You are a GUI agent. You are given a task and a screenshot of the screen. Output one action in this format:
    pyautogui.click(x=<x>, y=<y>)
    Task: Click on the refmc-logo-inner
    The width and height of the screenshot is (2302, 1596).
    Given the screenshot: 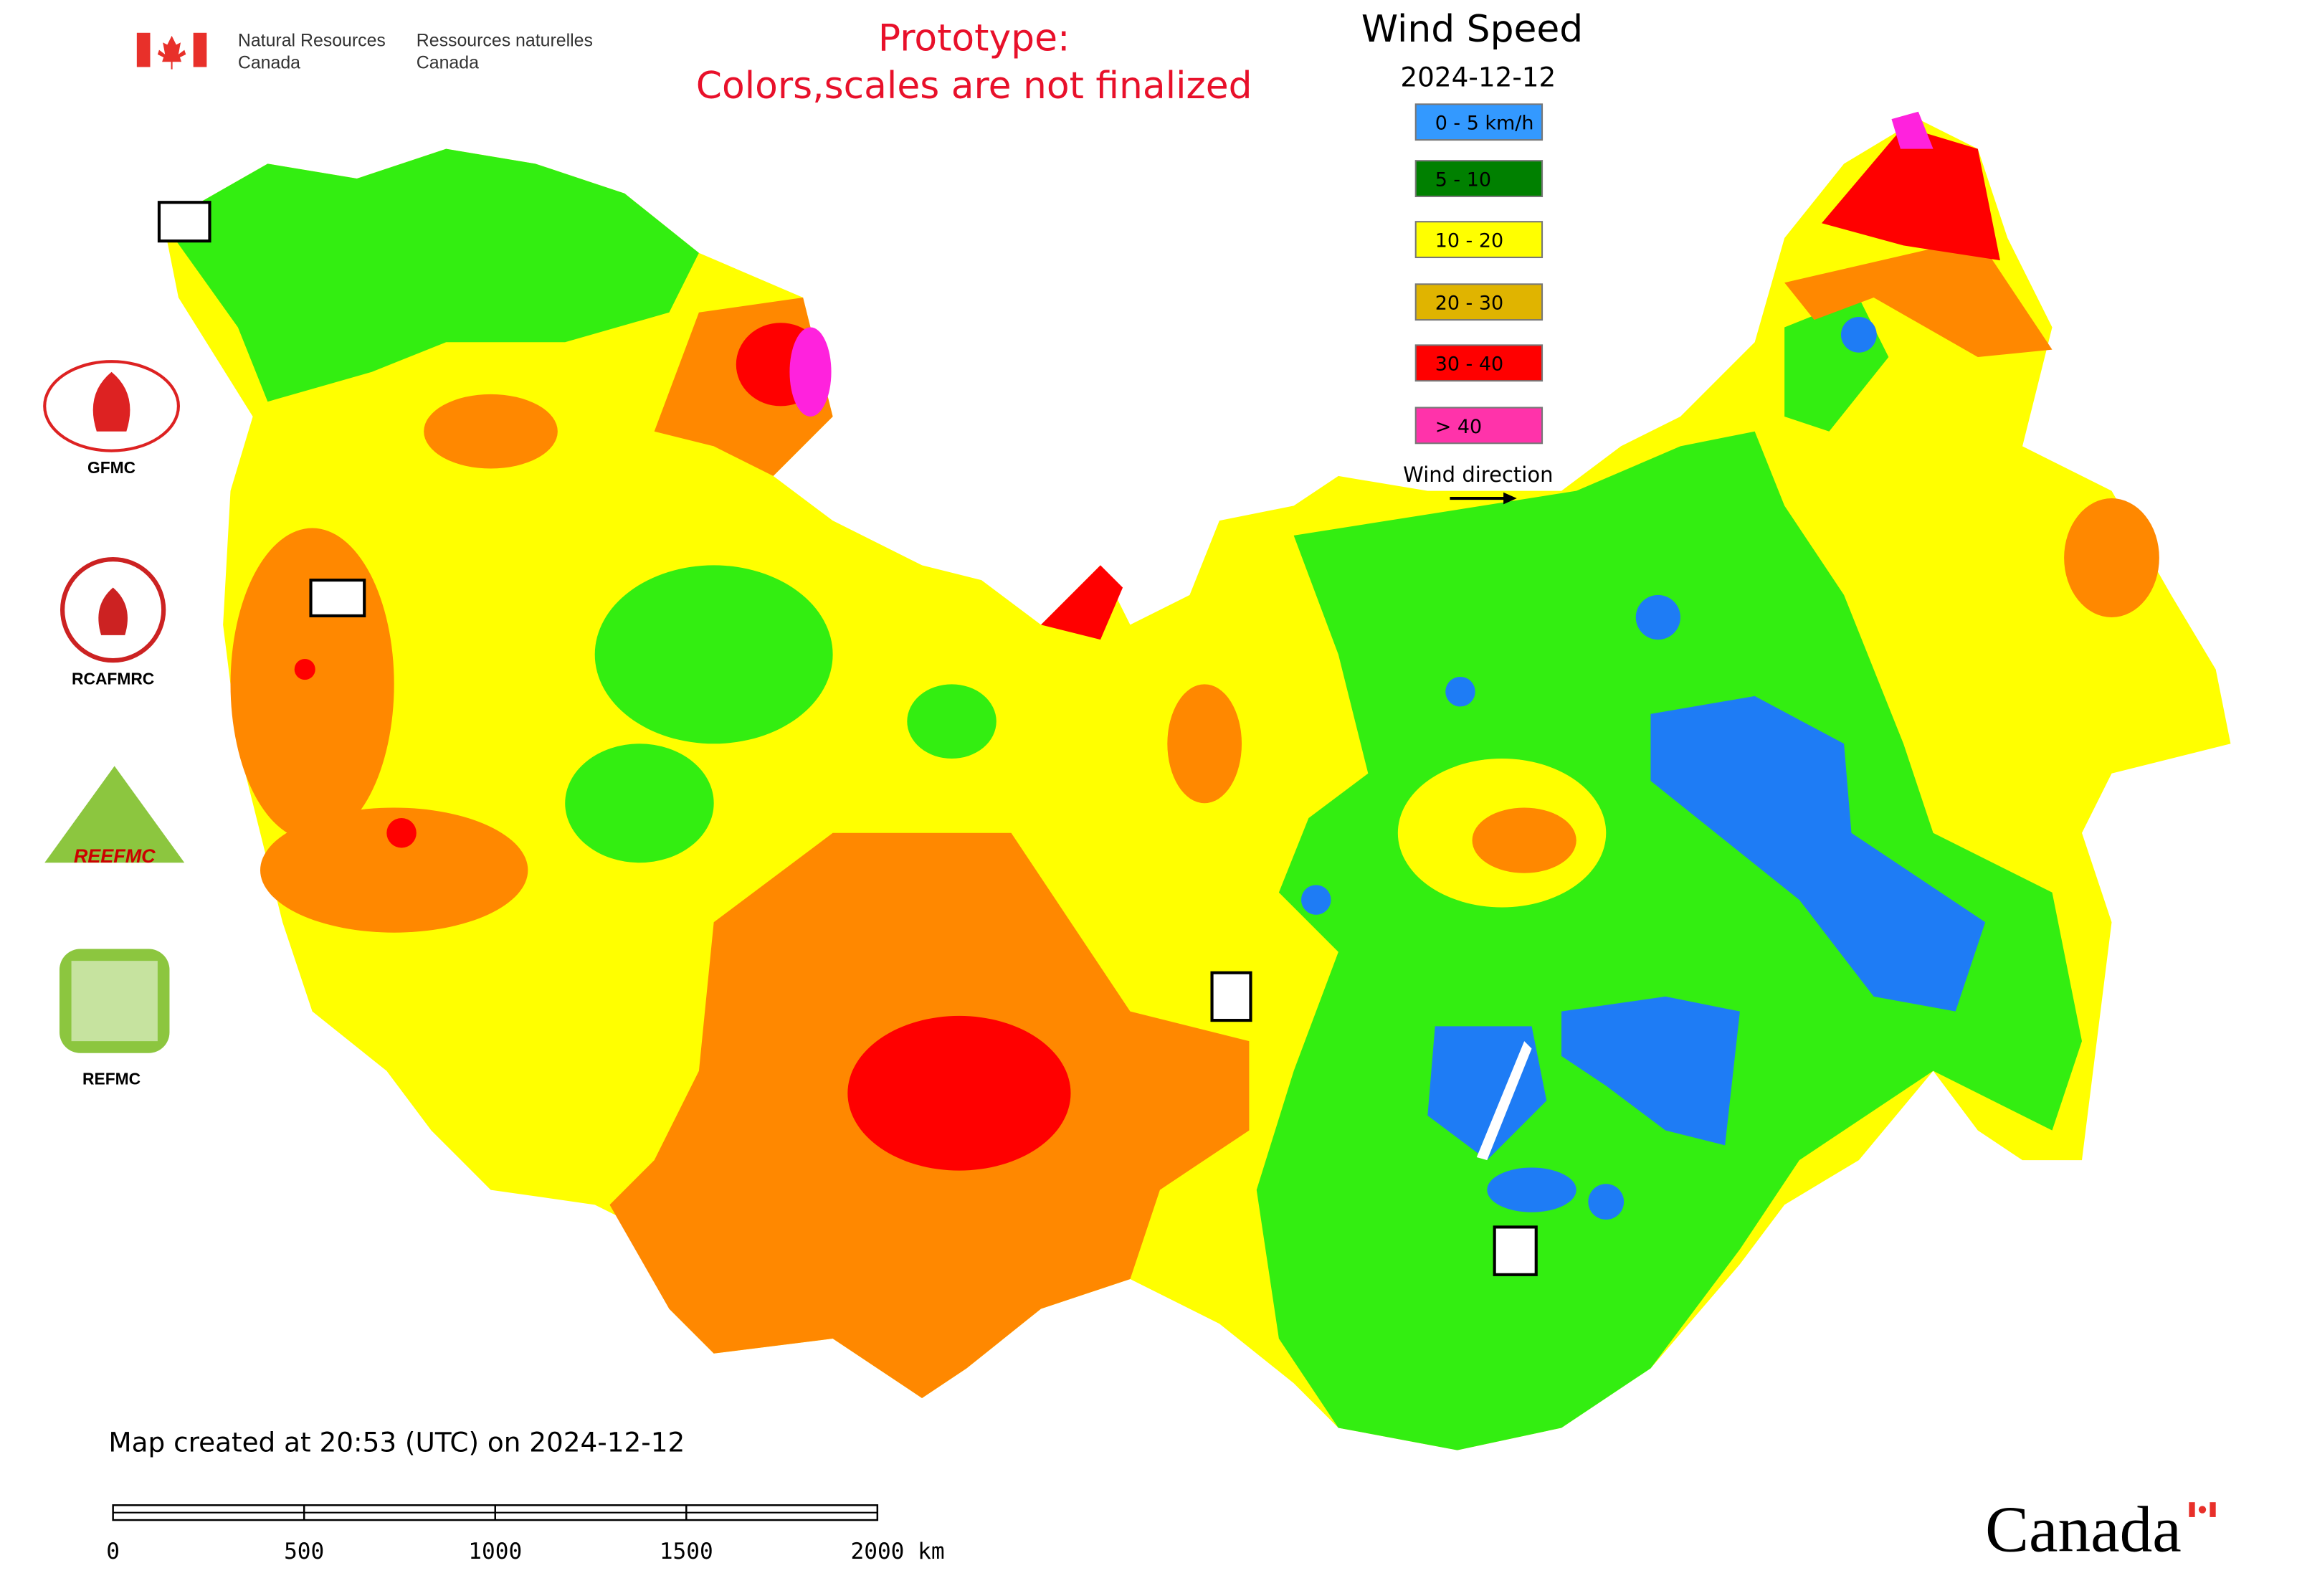 What is the action you would take?
    pyautogui.click(x=114, y=1001)
    